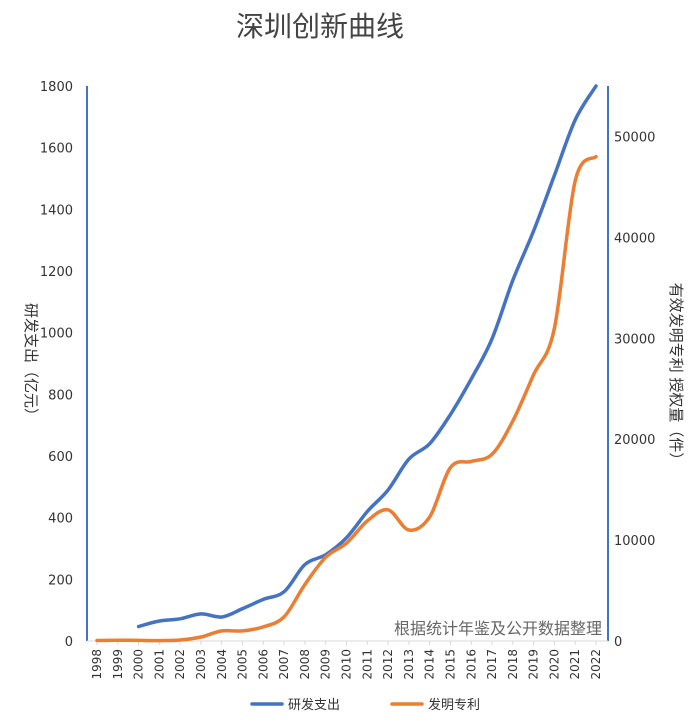 This screenshot has width=700, height=728. I want to click on x-tick-label: 2021, so click(575, 664).